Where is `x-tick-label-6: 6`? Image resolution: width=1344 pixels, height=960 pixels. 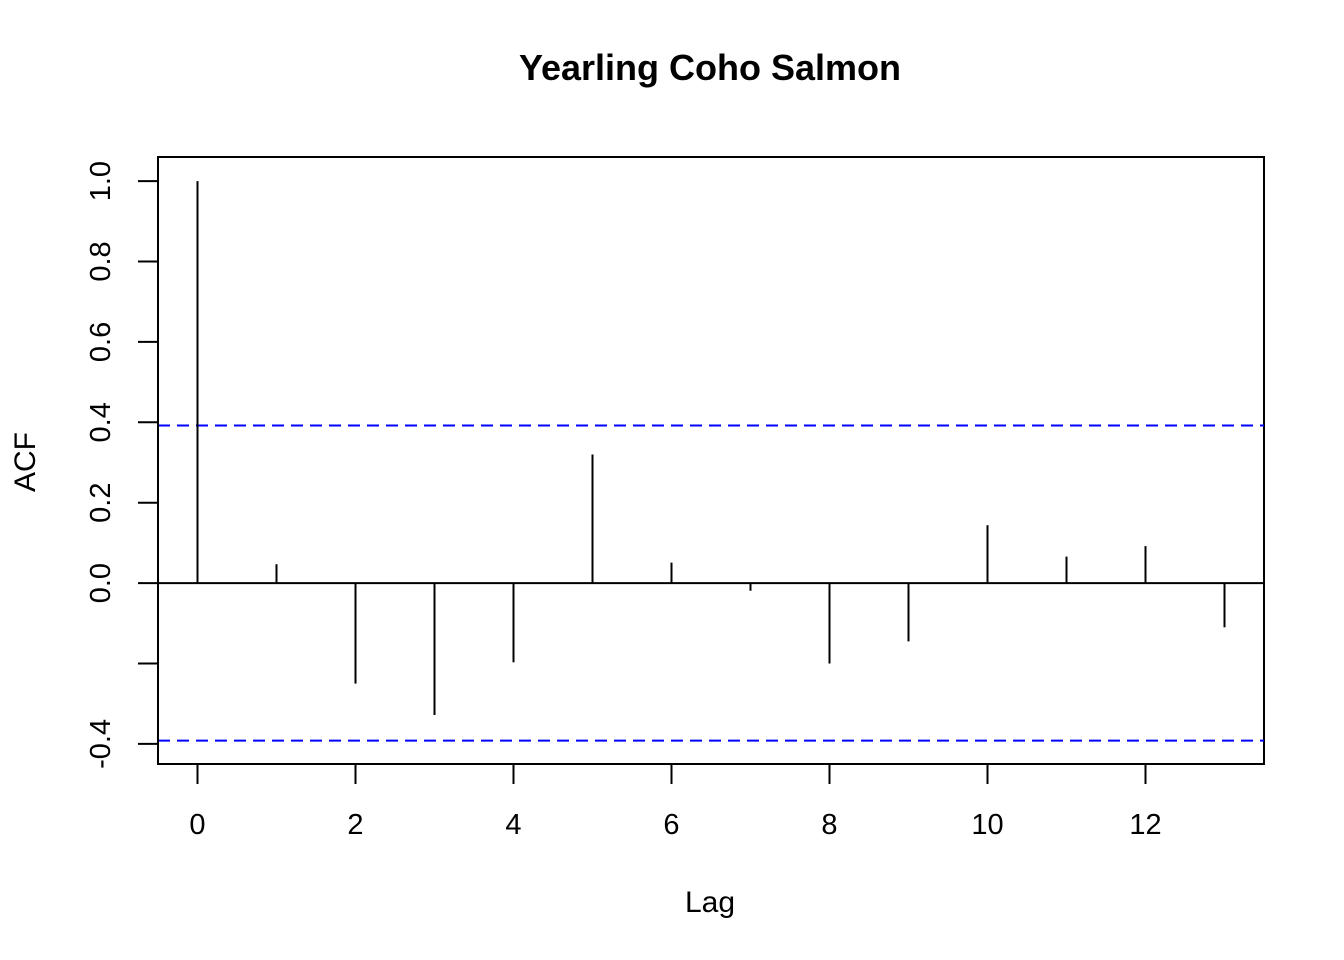 x-tick-label-6: 6 is located at coordinates (671, 825).